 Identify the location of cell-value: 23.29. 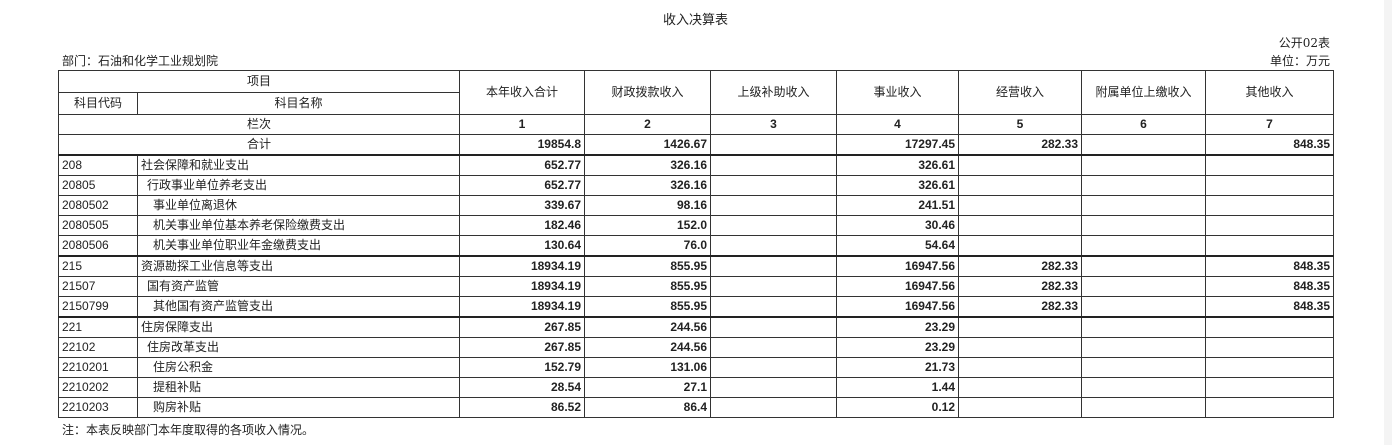
(898, 347).